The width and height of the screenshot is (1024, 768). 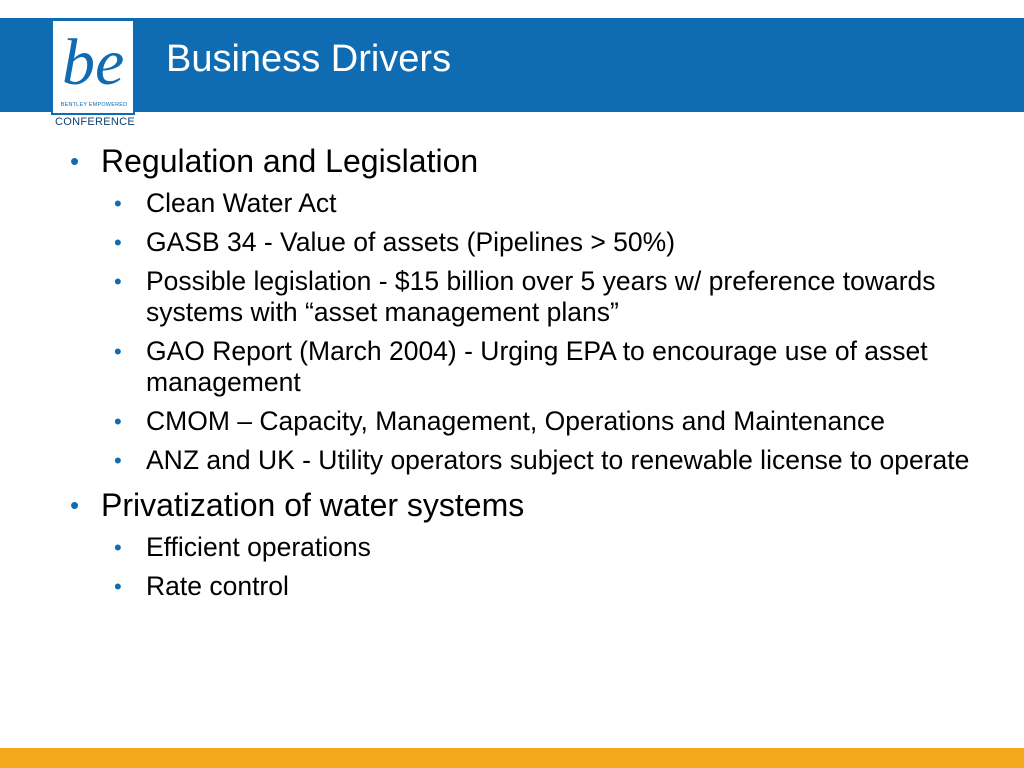 I want to click on sub-bullet-item: • Efficient operations, so click(x=520, y=547).